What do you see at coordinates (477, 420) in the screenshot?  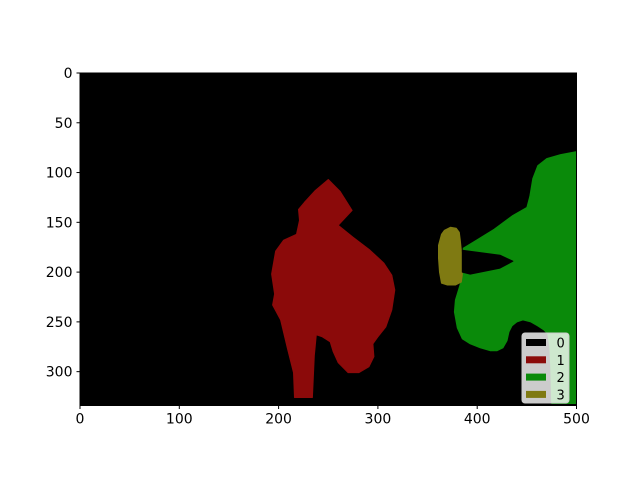 I see `x-tick-label: 400` at bounding box center [477, 420].